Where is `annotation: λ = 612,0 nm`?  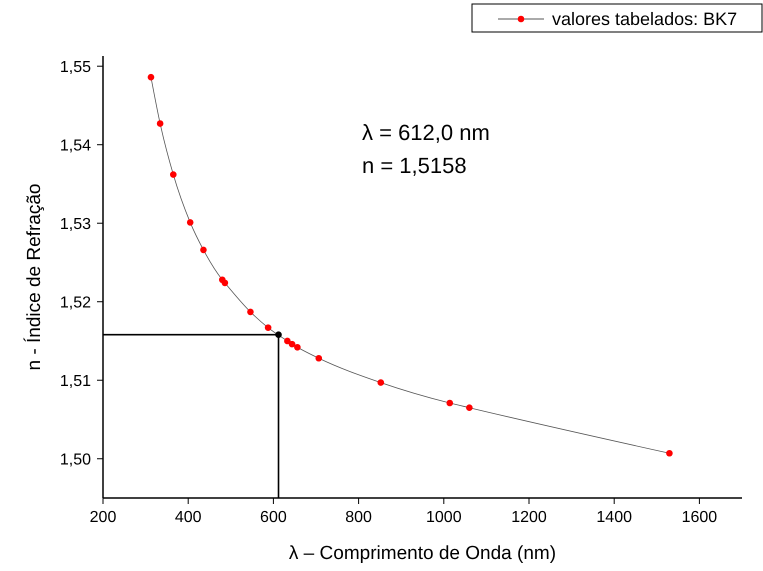
annotation: λ = 612,0 nm is located at coordinates (426, 132).